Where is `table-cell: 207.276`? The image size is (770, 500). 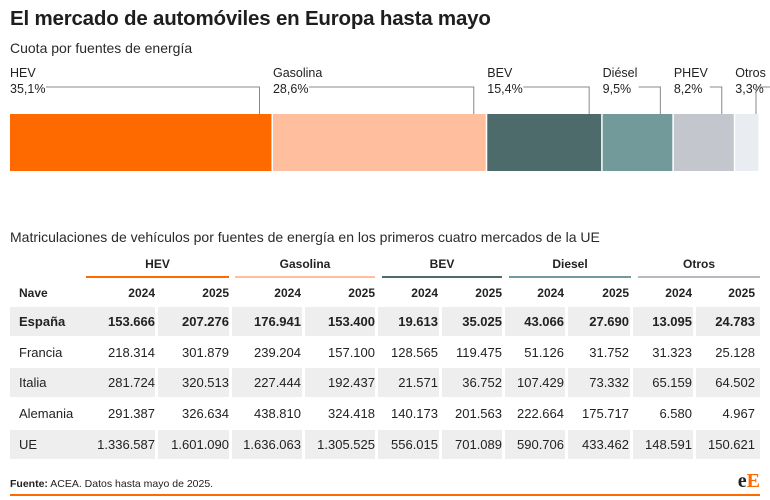 table-cell: 207.276 is located at coordinates (205, 321).